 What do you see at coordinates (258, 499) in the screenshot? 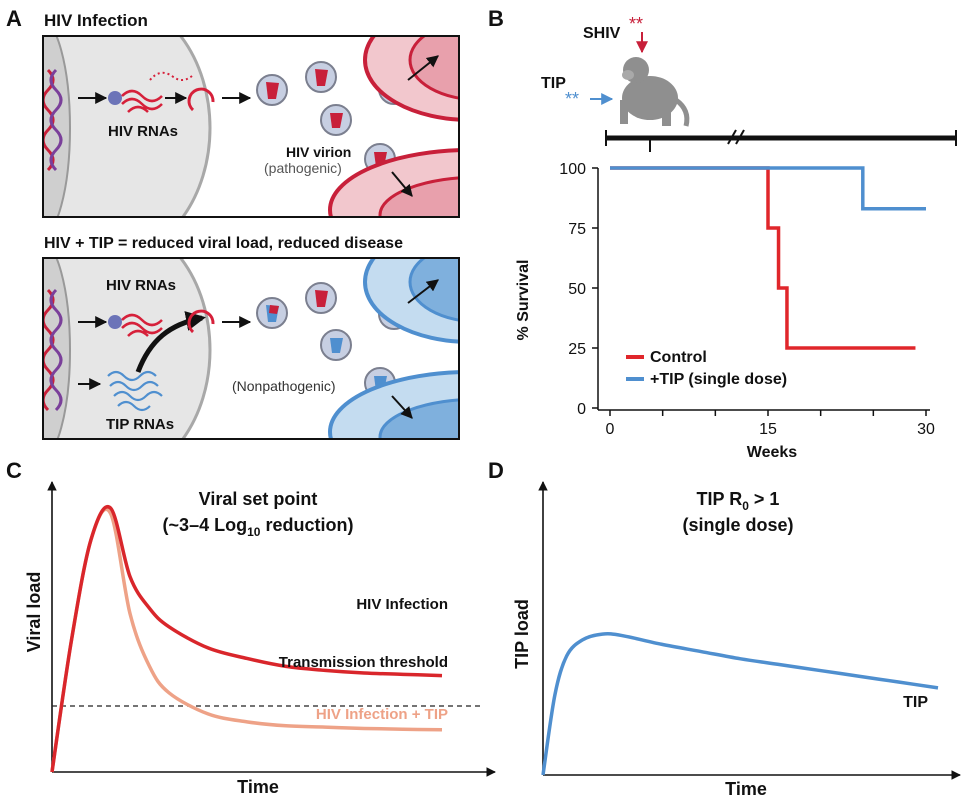
I see `panel-c-title-line1: Viral set point` at bounding box center [258, 499].